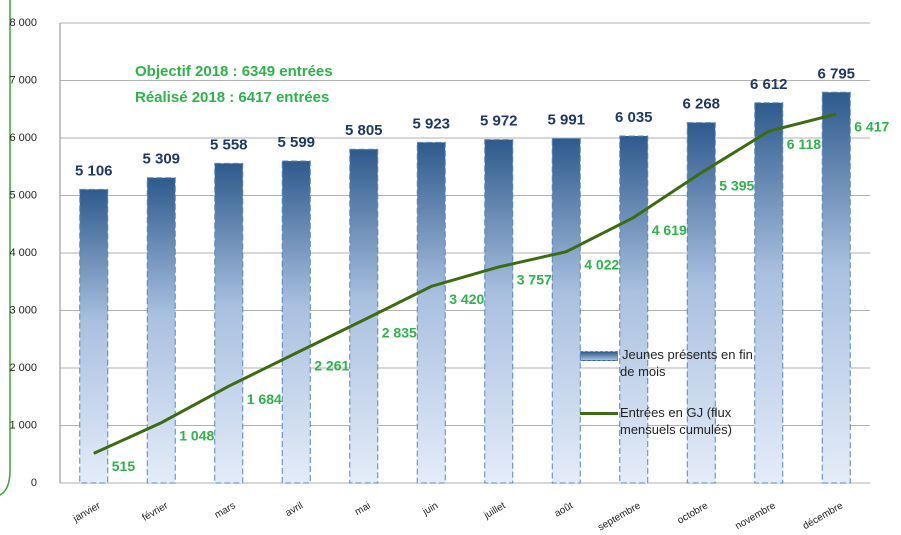 Image resolution: width=901 pixels, height=535 pixels. What do you see at coordinates (494, 511) in the screenshot?
I see `x-tick-label: juillet` at bounding box center [494, 511].